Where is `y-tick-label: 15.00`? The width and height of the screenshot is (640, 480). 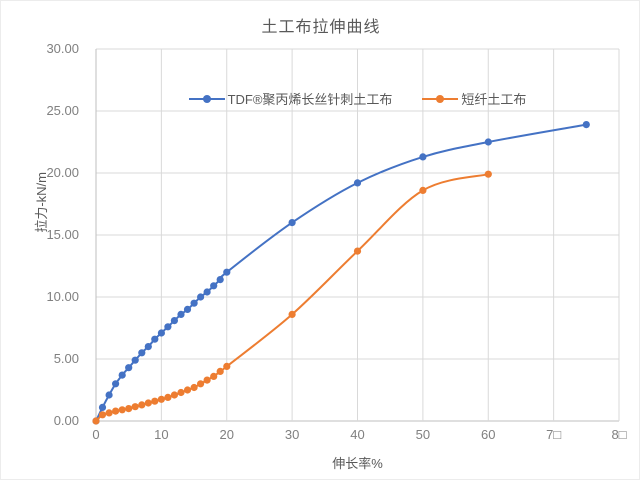
y-tick-label: 15.00 is located at coordinates (62, 234).